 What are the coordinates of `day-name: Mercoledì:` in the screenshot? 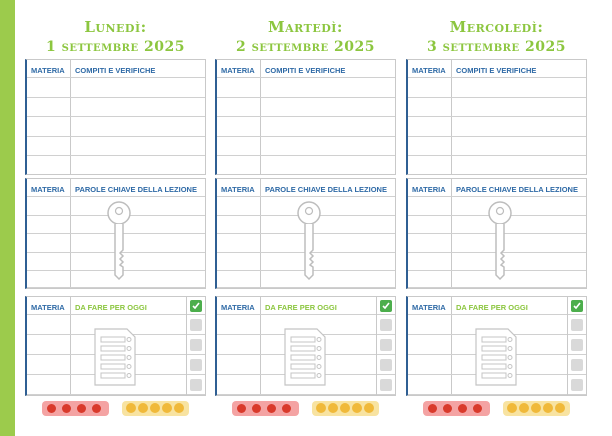 It's located at (496, 27).